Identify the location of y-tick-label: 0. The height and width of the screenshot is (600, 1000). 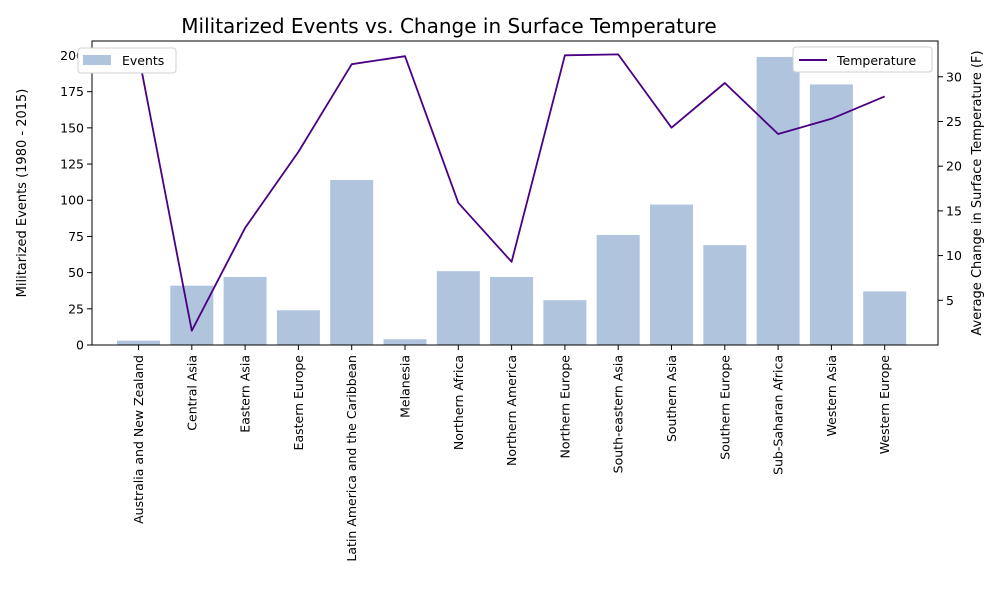
(80, 345).